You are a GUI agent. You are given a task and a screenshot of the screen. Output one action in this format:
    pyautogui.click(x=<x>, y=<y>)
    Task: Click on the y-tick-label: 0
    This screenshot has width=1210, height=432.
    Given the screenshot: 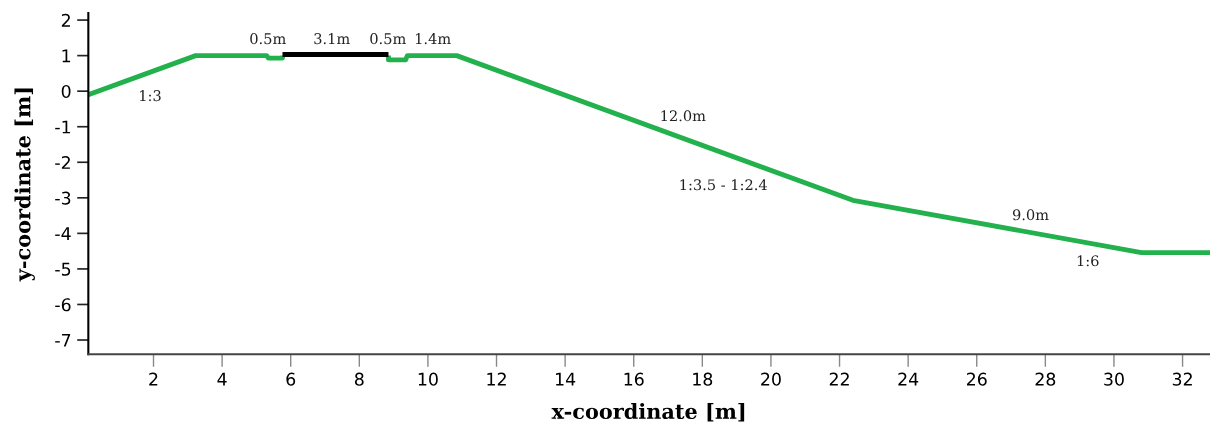 What is the action you would take?
    pyautogui.click(x=66, y=91)
    